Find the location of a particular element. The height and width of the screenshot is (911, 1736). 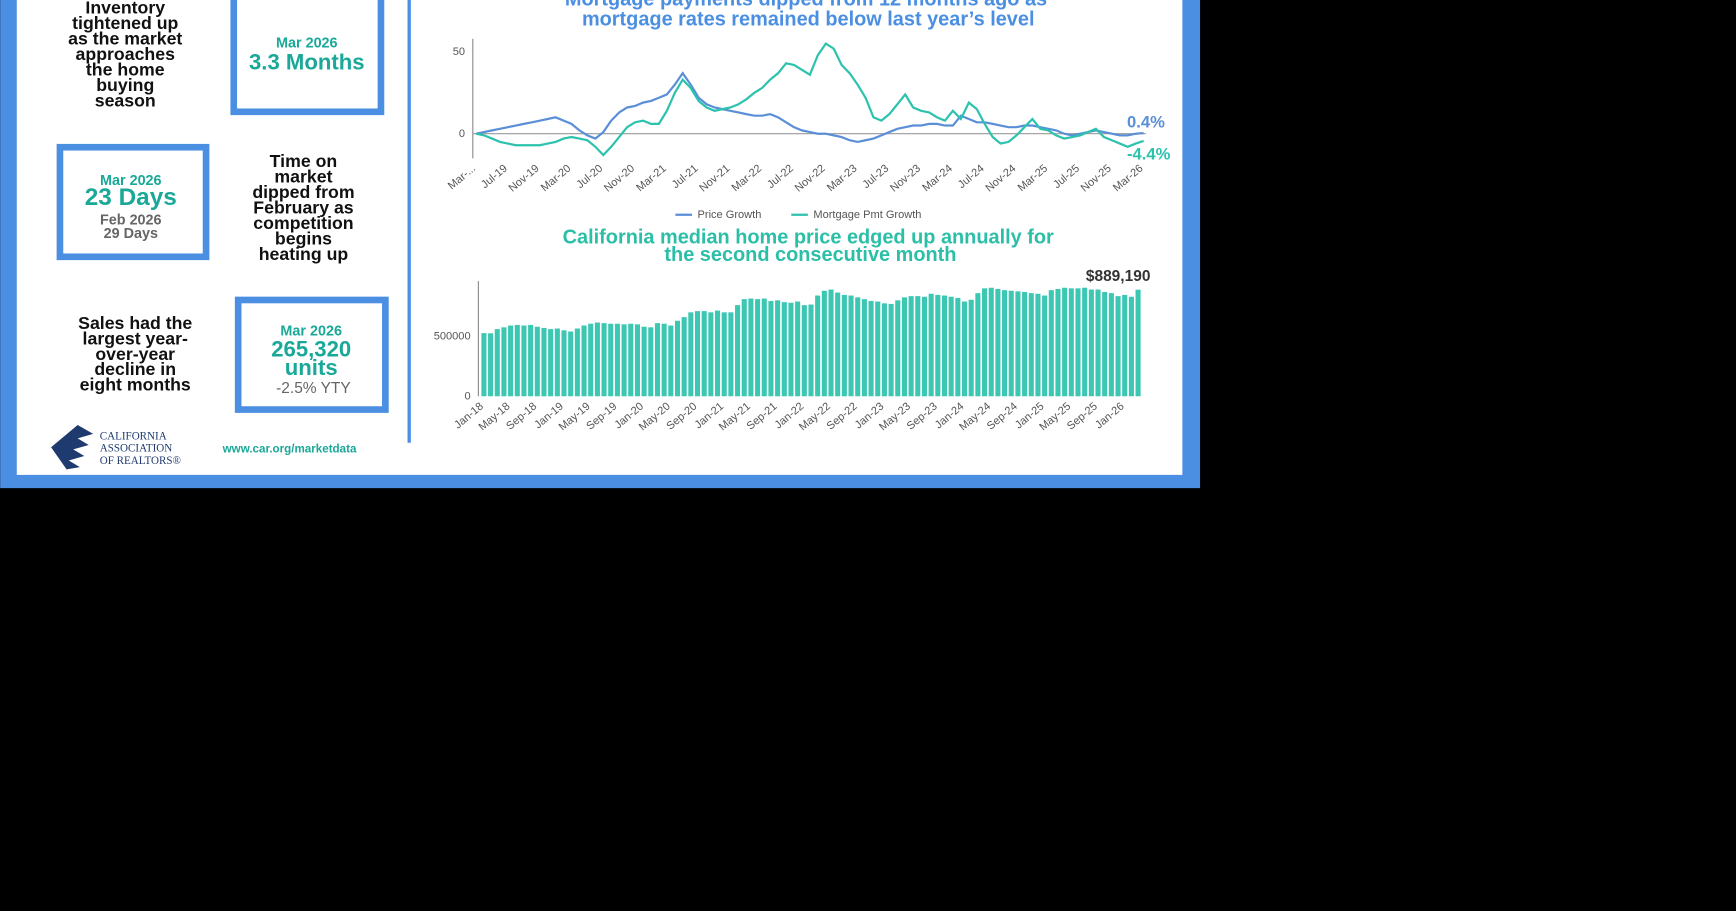

box-value: 23 Days is located at coordinates (131, 197).